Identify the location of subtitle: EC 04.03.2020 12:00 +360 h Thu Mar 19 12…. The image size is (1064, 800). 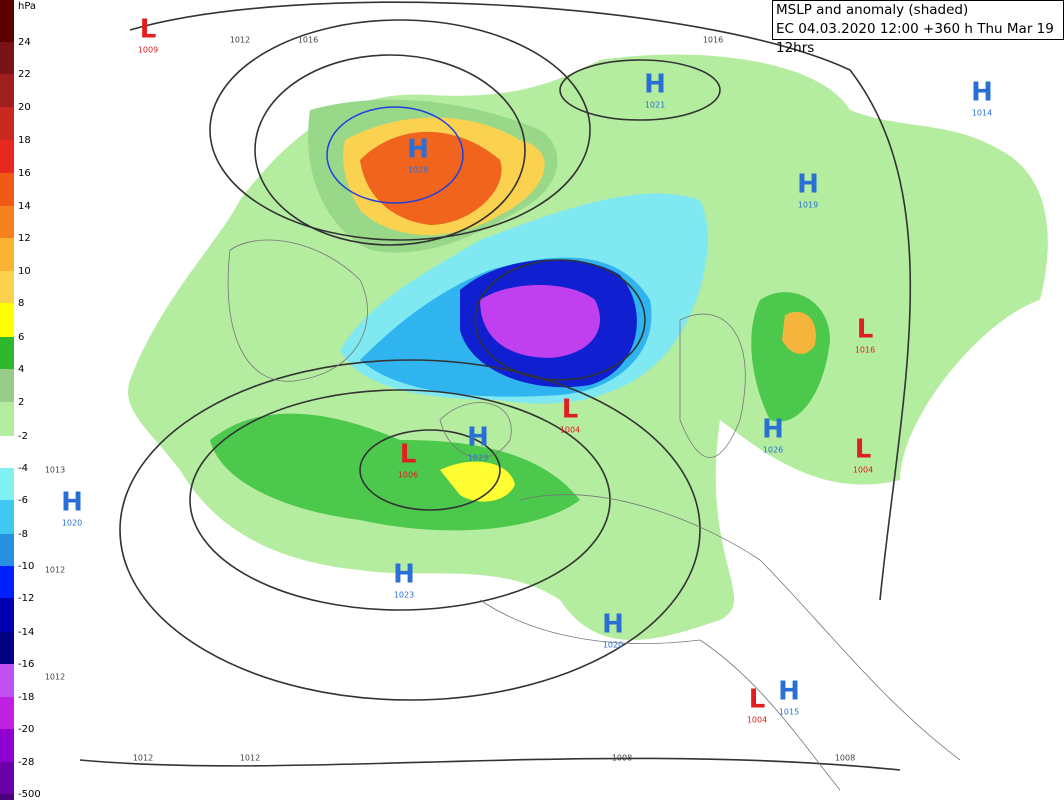
(915, 38).